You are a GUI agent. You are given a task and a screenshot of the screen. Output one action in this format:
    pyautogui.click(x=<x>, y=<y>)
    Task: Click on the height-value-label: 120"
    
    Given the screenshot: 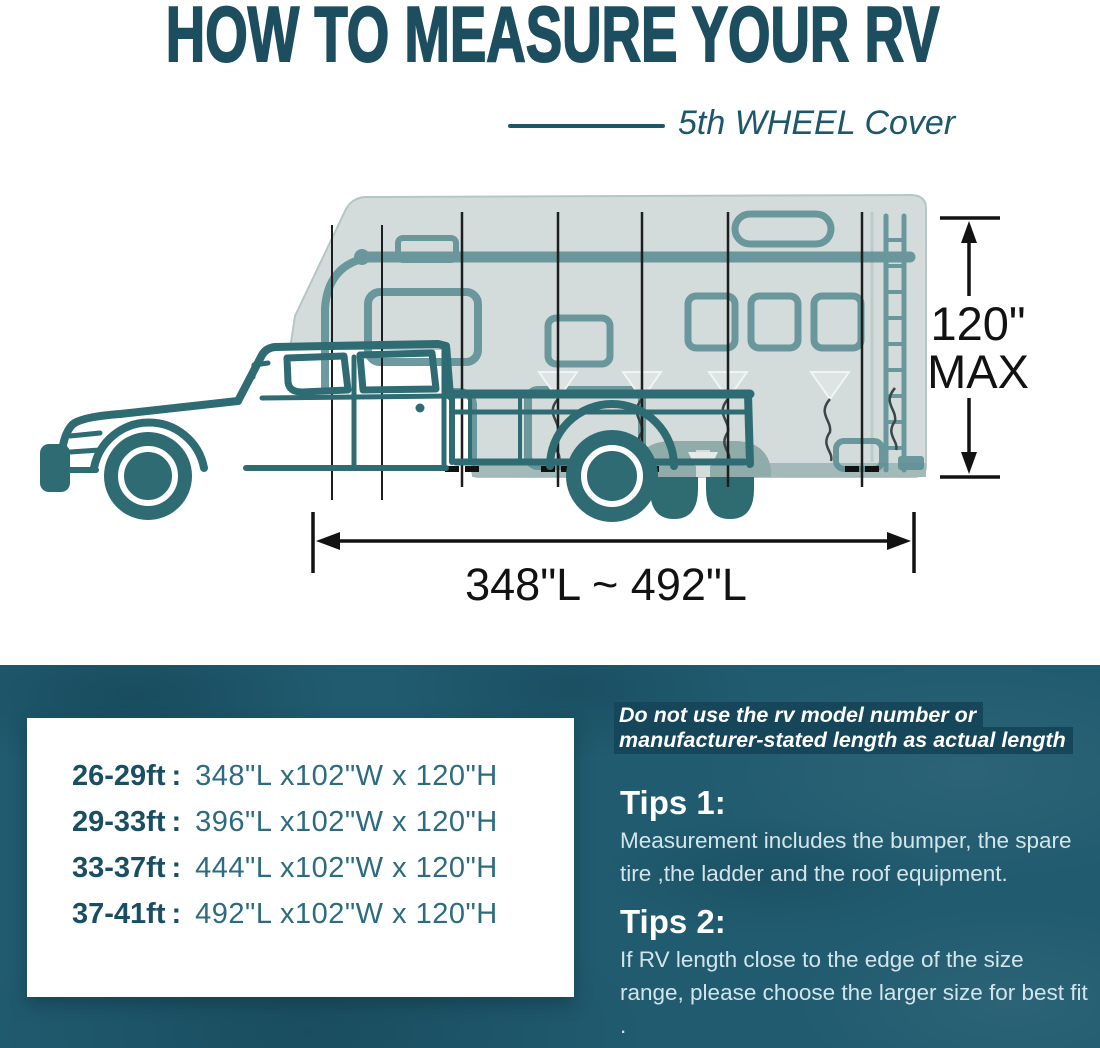 What is the action you would take?
    pyautogui.click(x=977, y=323)
    